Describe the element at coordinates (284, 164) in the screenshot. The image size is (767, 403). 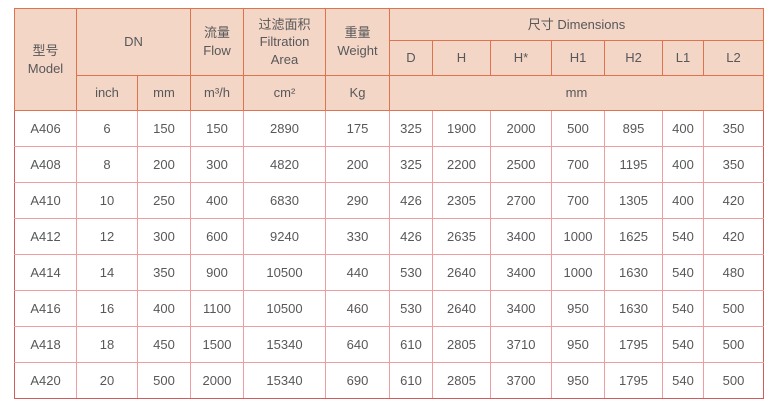
I see `cell-value: 4820` at that location.